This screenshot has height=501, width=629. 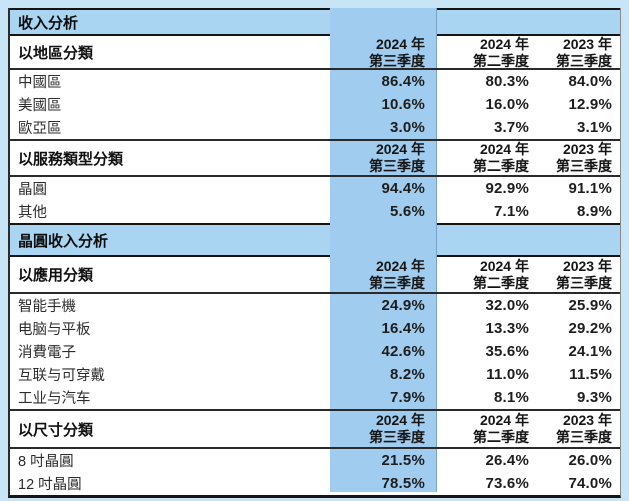 What do you see at coordinates (40, 106) in the screenshot?
I see `row-label: 美國區` at bounding box center [40, 106].